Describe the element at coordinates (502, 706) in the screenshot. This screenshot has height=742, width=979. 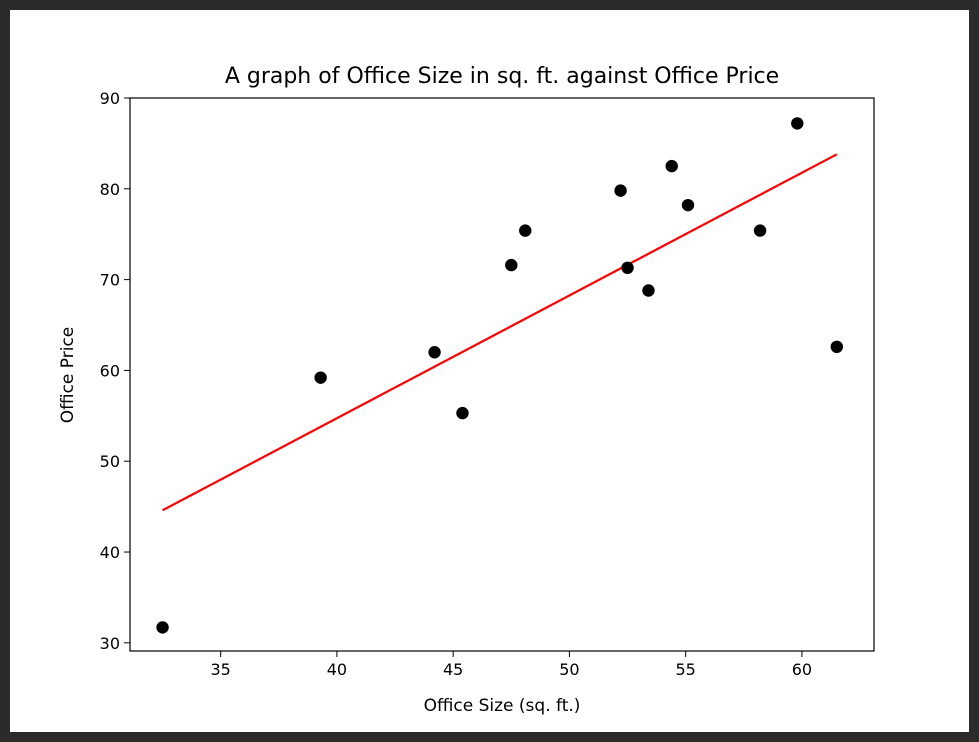
I see `x-axis-label: Office Size (sq. ft.)` at that location.